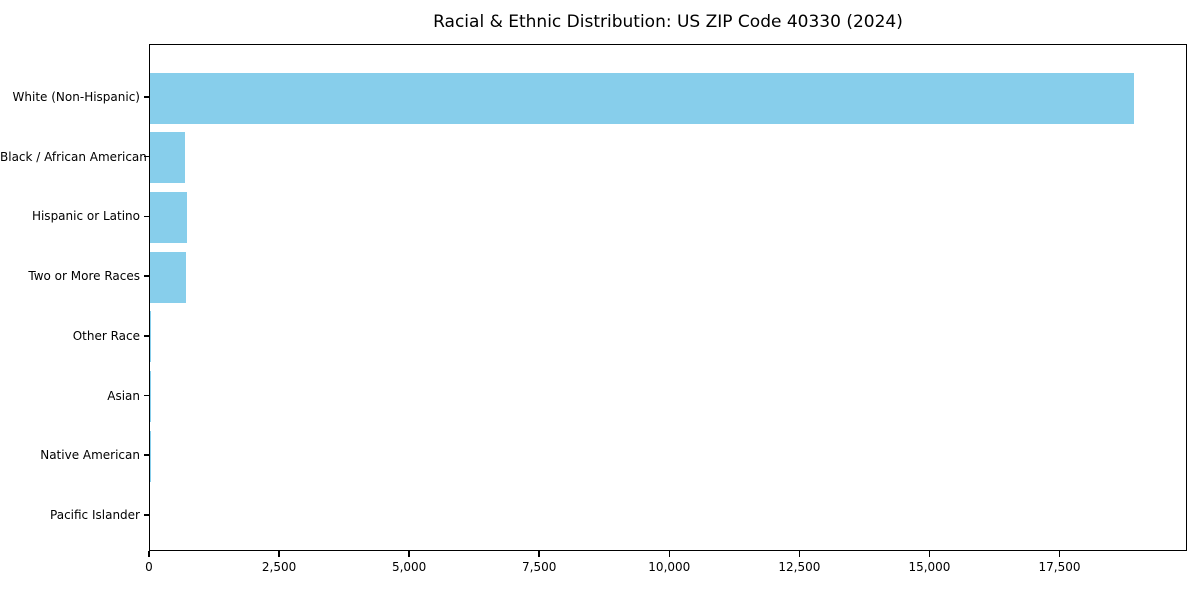  I want to click on y-tick-white-non-hispanic, so click(146, 97).